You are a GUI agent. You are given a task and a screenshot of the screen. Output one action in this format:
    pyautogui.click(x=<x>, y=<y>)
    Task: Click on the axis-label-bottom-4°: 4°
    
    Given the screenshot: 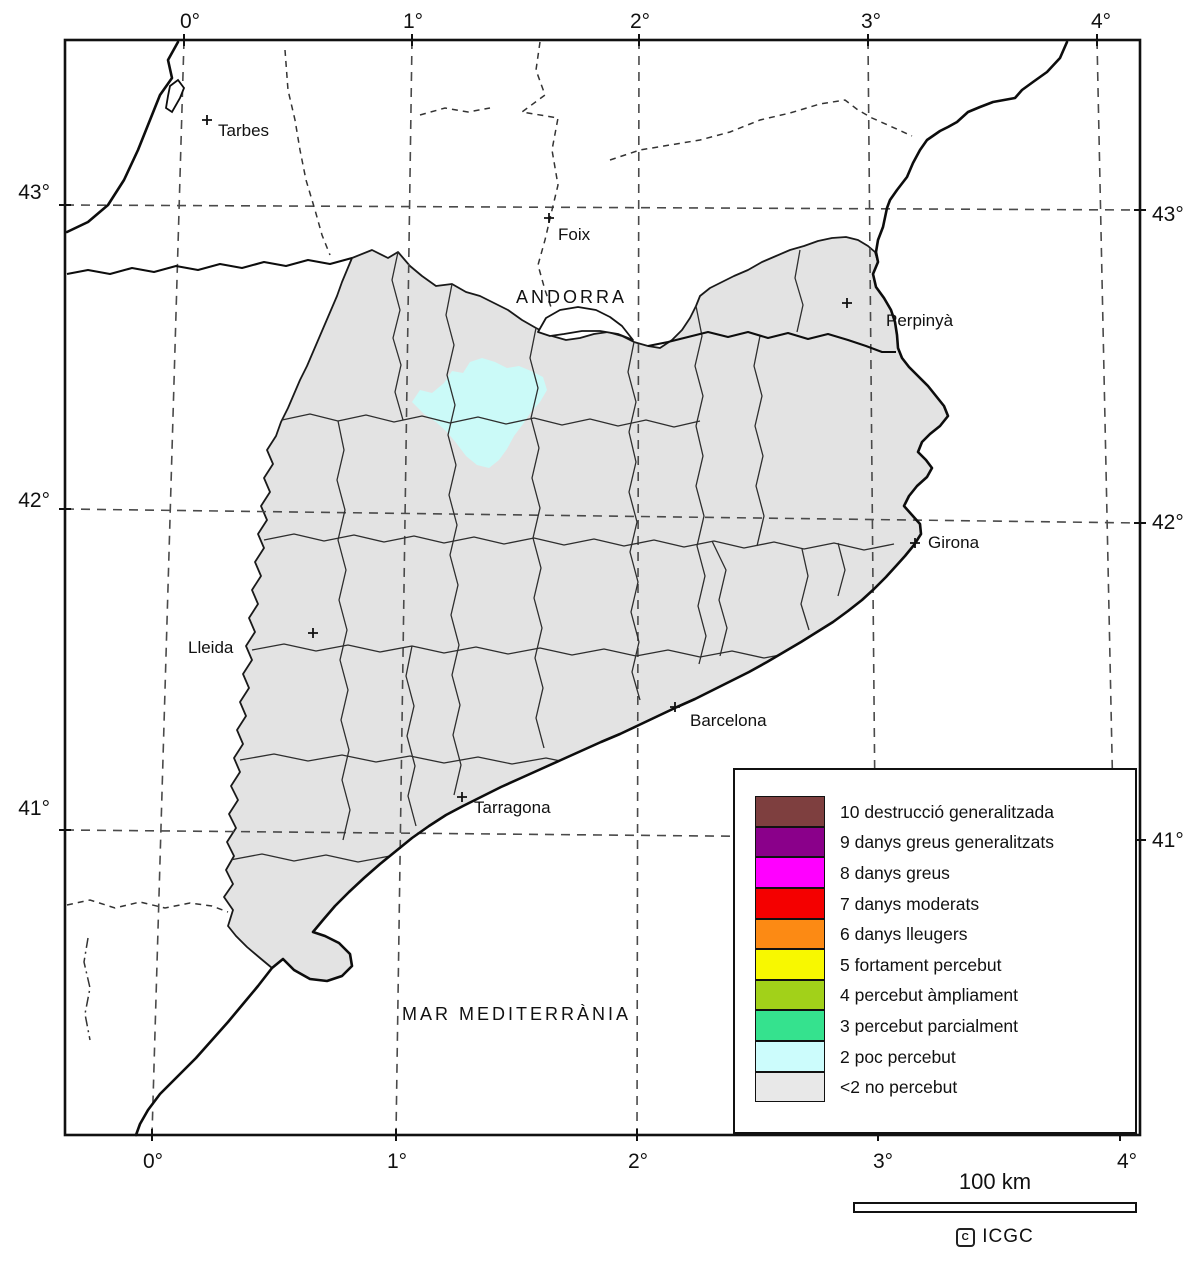 What is the action you would take?
    pyautogui.click(x=1127, y=1161)
    